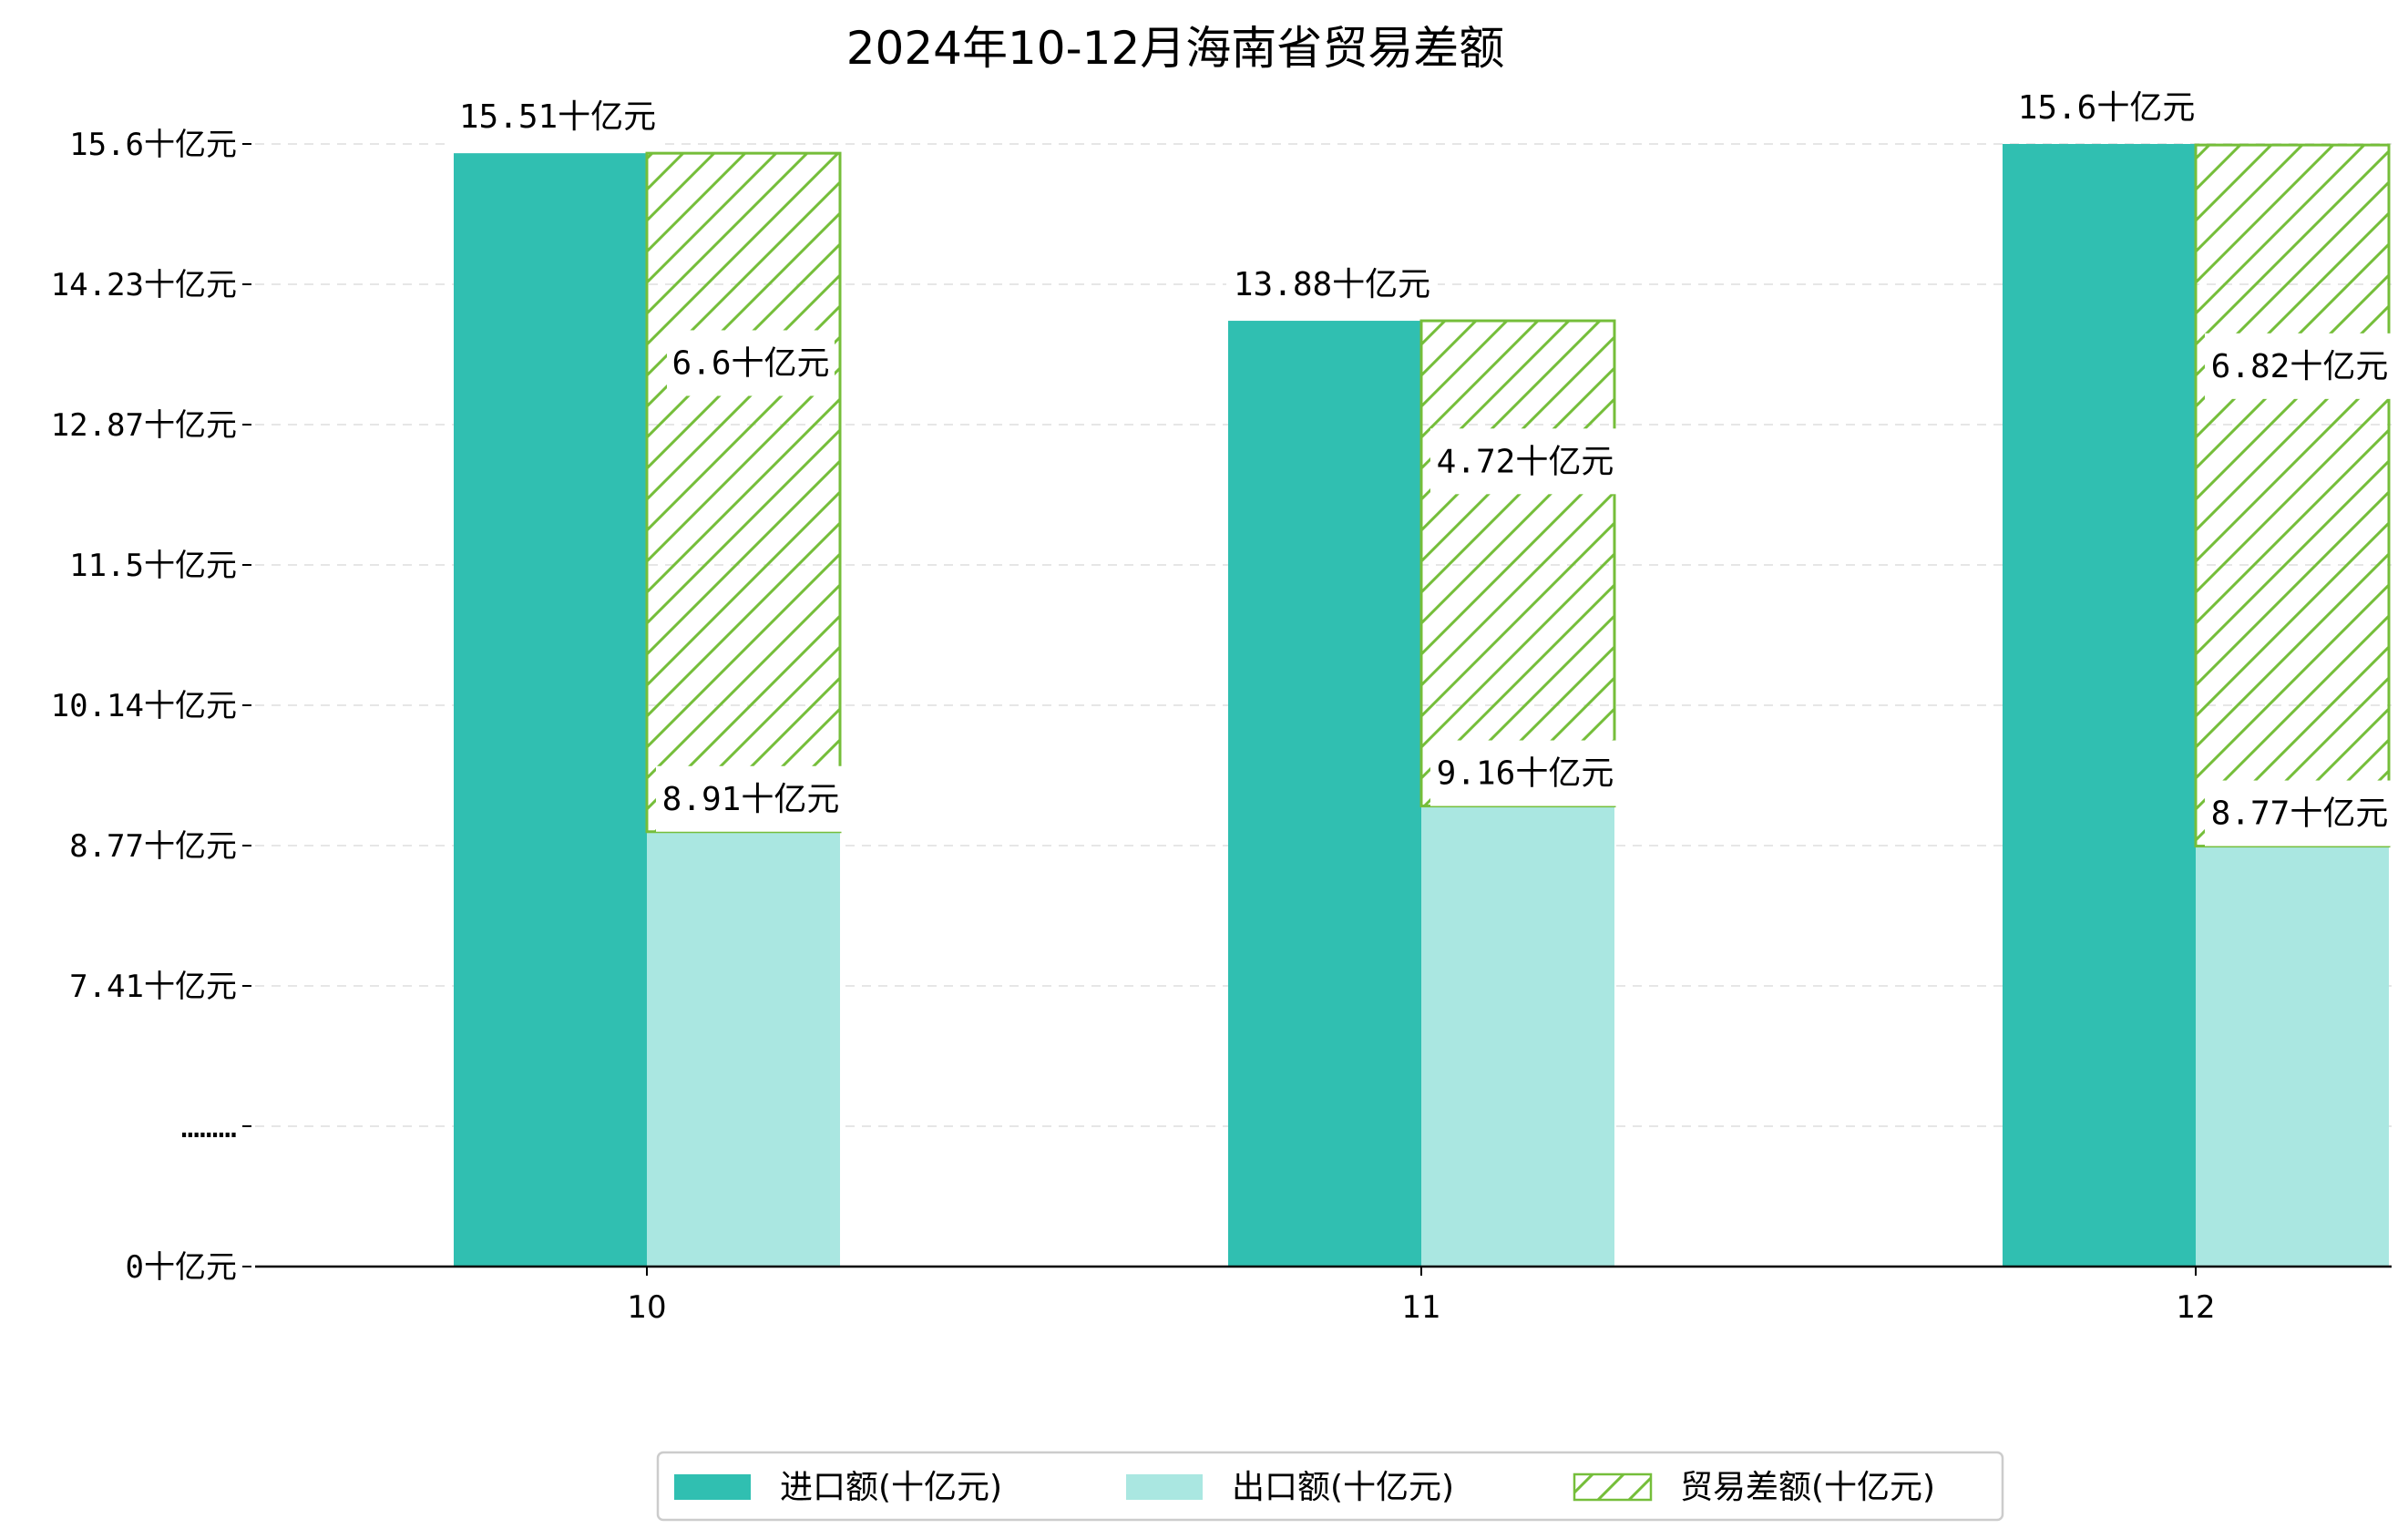 Image resolution: width=2408 pixels, height=1539 pixels. I want to click on x-tick-label: 12, so click(2195, 1308).